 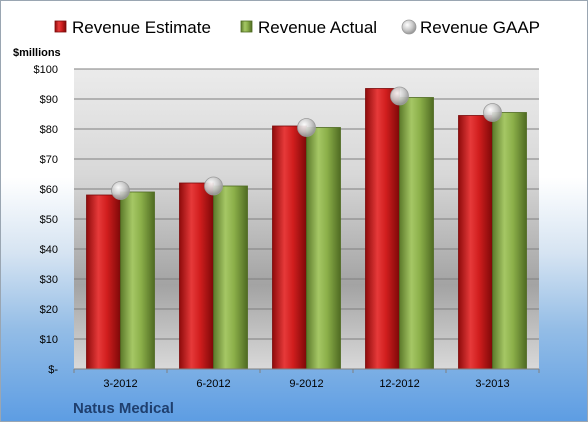 I want to click on chart-title: Natus Medical, so click(x=123, y=408).